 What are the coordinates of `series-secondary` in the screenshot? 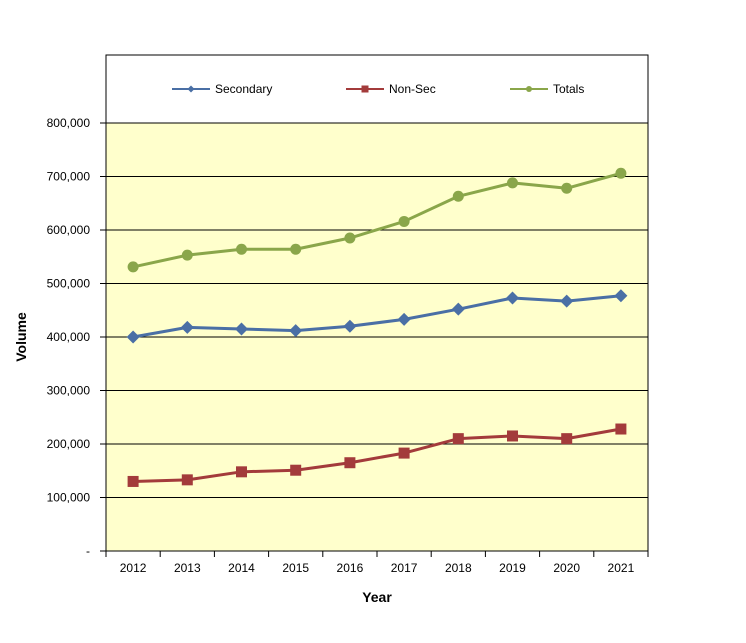 It's located at (377, 316).